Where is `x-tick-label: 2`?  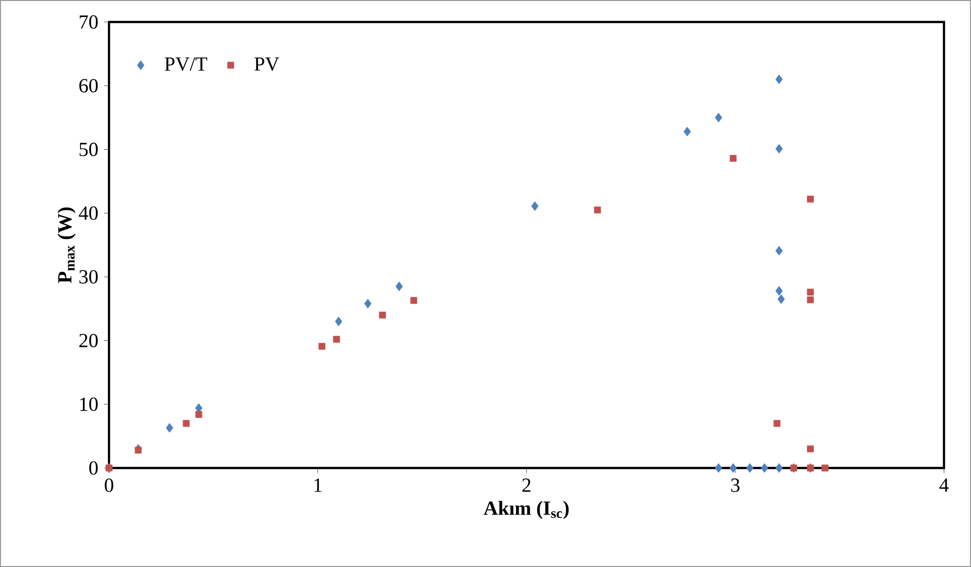 x-tick-label: 2 is located at coordinates (526, 485).